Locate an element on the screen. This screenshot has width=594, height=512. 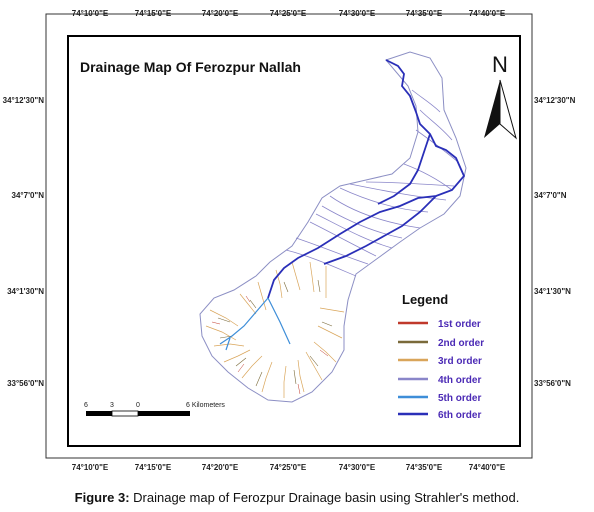
map-title: Drainage Map Of Ferozpur Nallah is located at coordinates (190, 67).